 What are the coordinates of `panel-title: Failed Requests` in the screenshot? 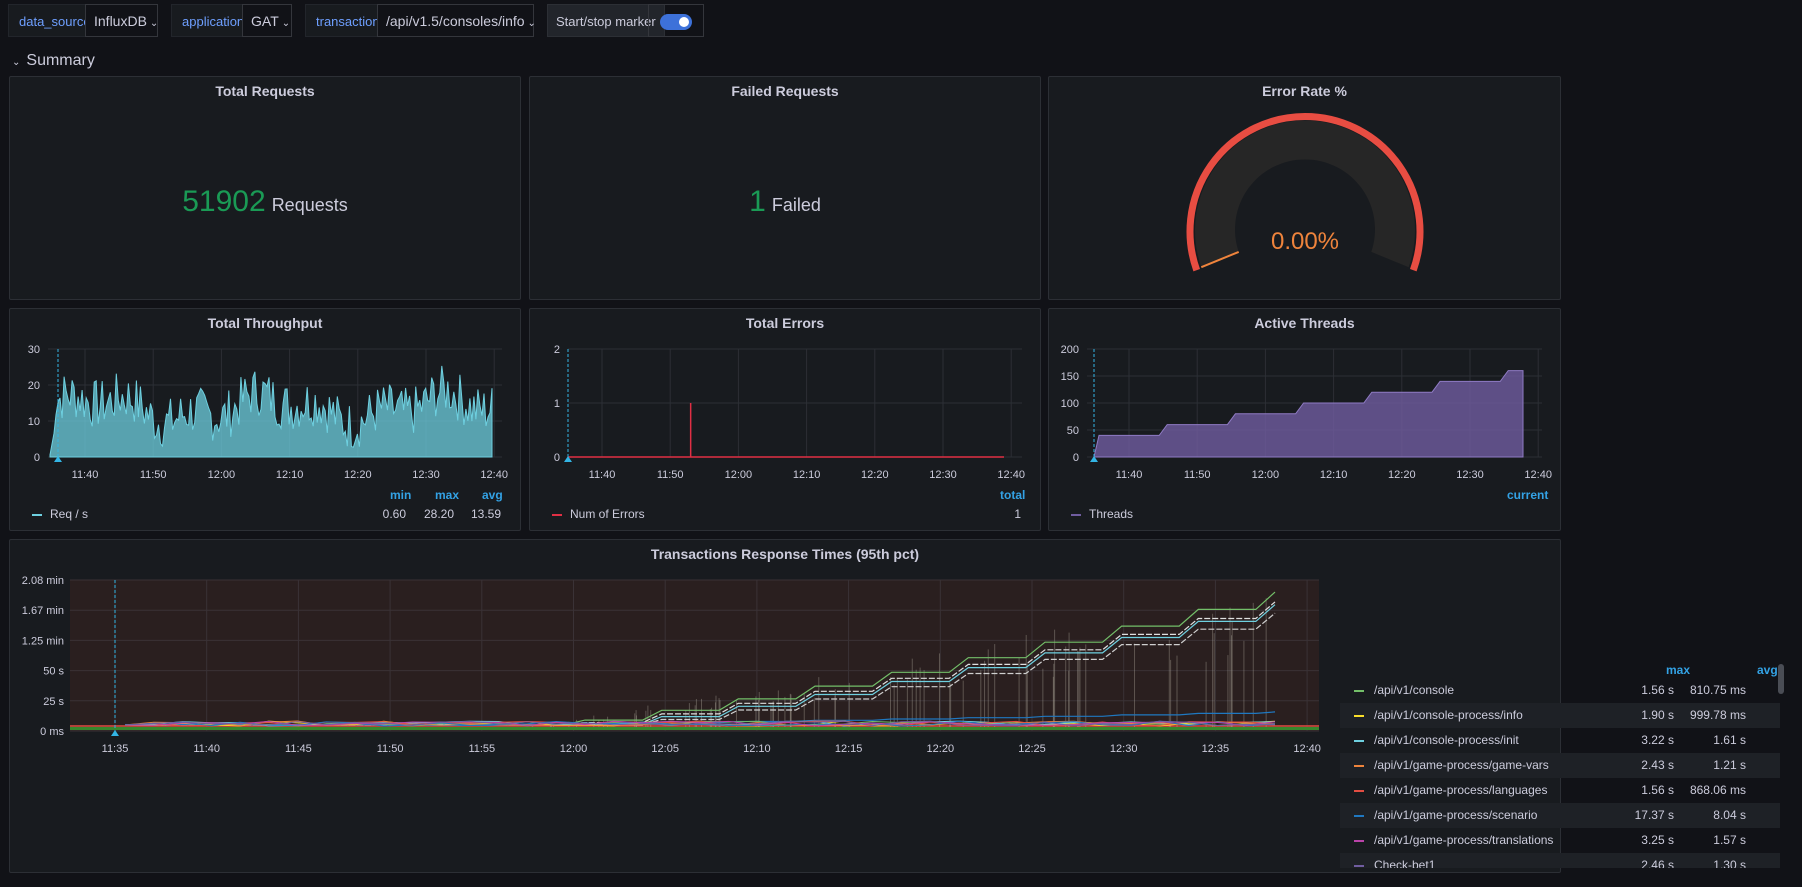 It's located at (785, 91).